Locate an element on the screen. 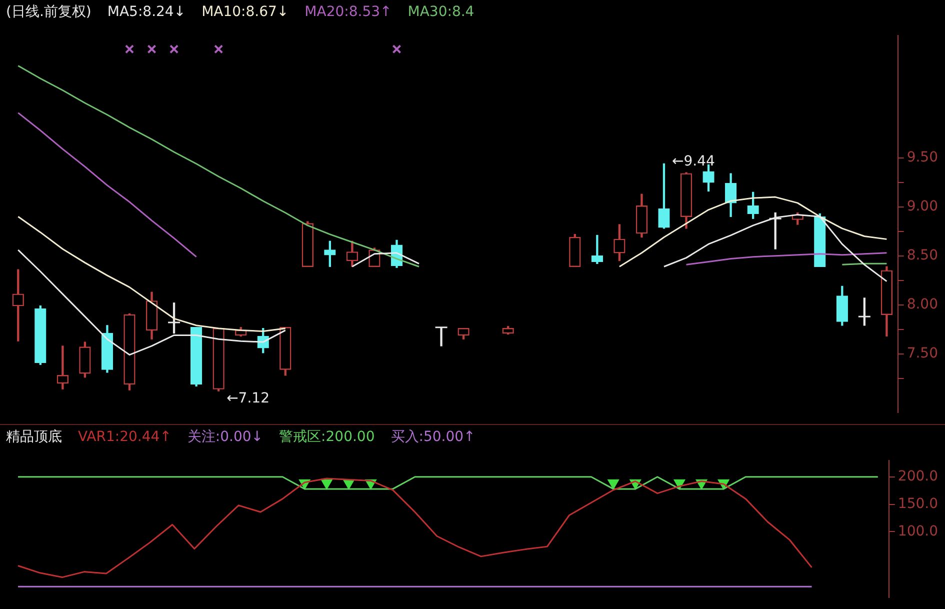  y-tick-label: 8.50 is located at coordinates (922, 255).